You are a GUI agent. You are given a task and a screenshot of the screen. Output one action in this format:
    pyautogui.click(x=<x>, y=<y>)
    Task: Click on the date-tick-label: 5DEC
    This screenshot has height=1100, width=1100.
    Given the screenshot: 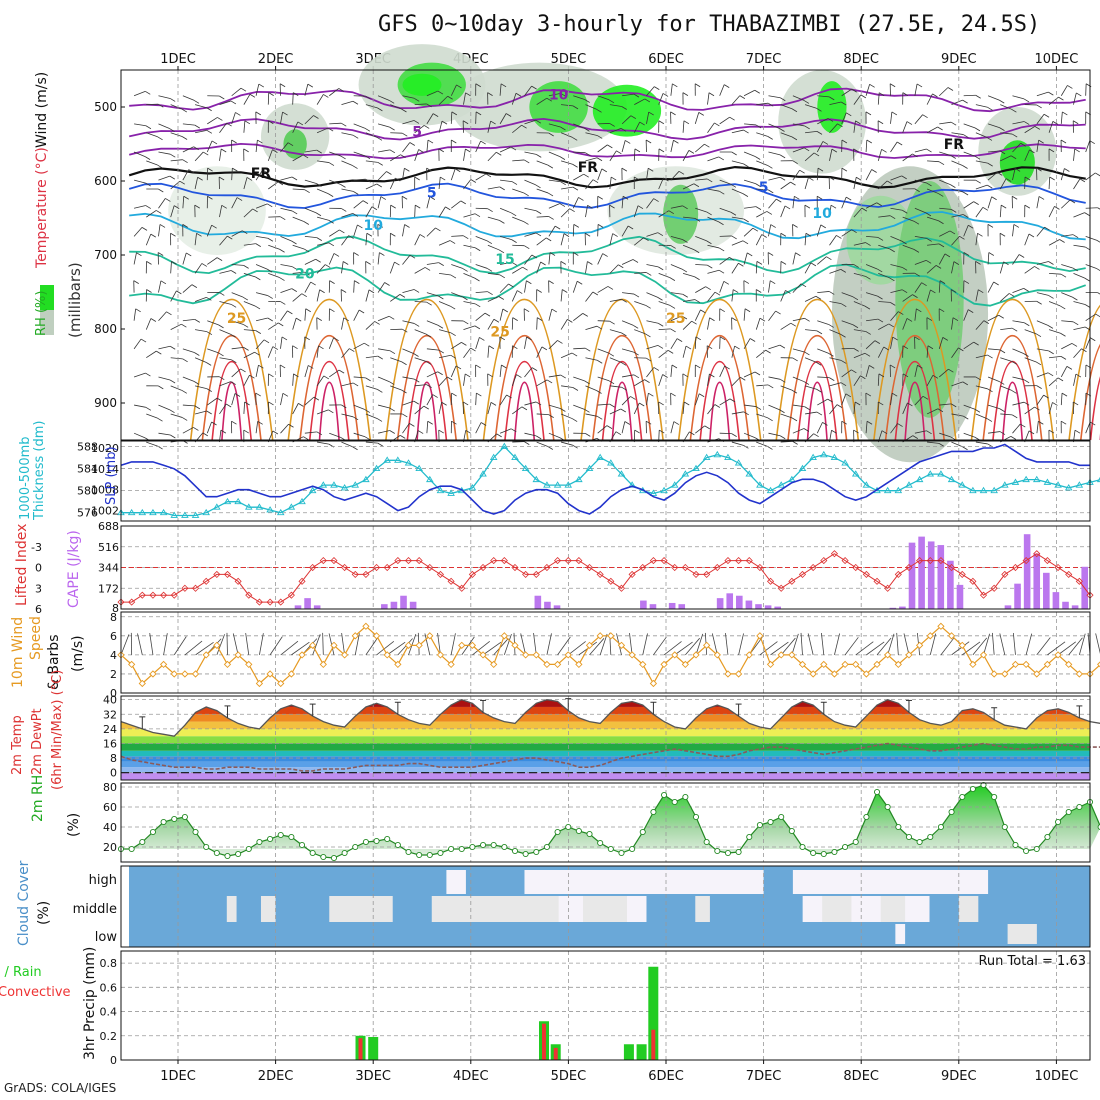 What is the action you would take?
    pyautogui.click(x=569, y=59)
    